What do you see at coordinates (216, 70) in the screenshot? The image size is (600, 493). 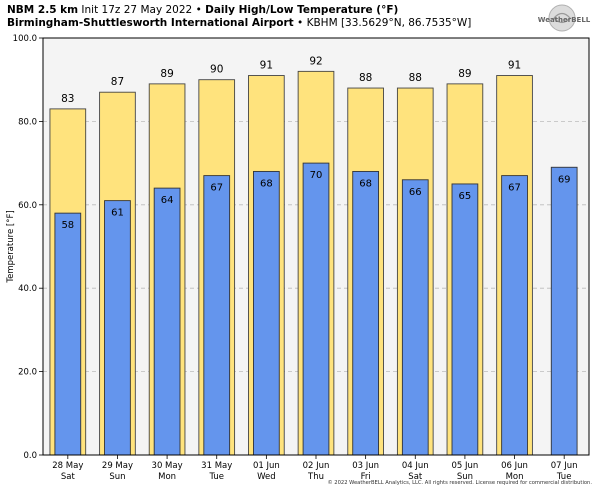 I see `high-temp-label: 90` at bounding box center [216, 70].